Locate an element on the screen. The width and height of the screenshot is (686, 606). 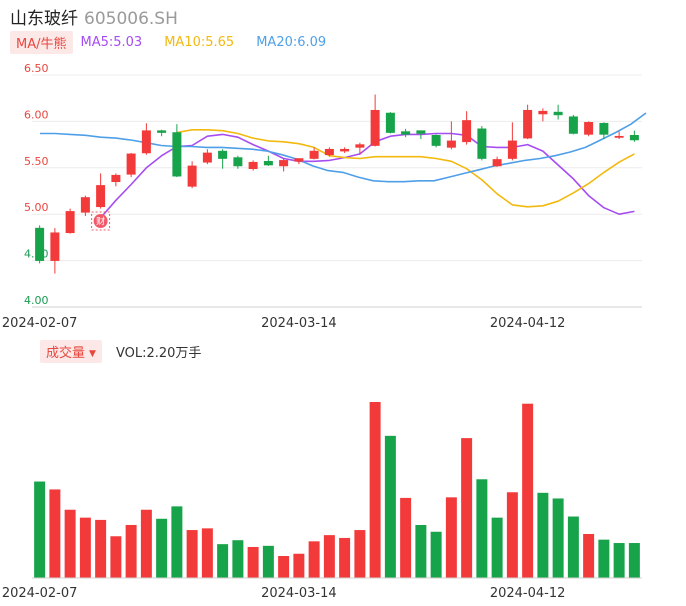
ma5-line is located at coordinates (367, 175).